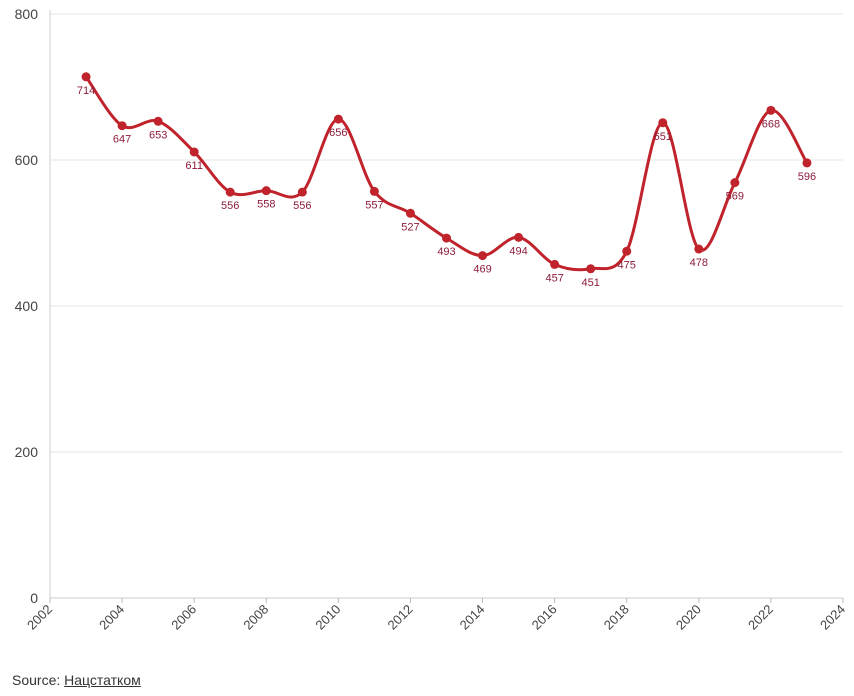 The height and width of the screenshot is (696, 854). Describe the element at coordinates (832, 617) in the screenshot. I see `x-tick-label-11: 2024` at that location.